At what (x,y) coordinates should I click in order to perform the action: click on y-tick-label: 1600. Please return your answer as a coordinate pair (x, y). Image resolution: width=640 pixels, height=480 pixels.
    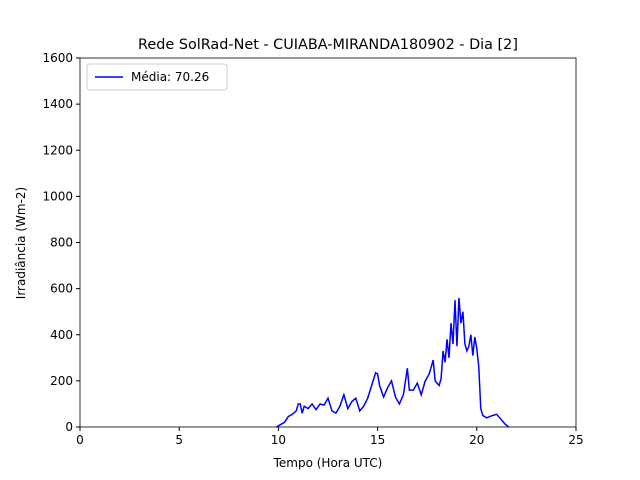
    Looking at the image, I should click on (57, 58).